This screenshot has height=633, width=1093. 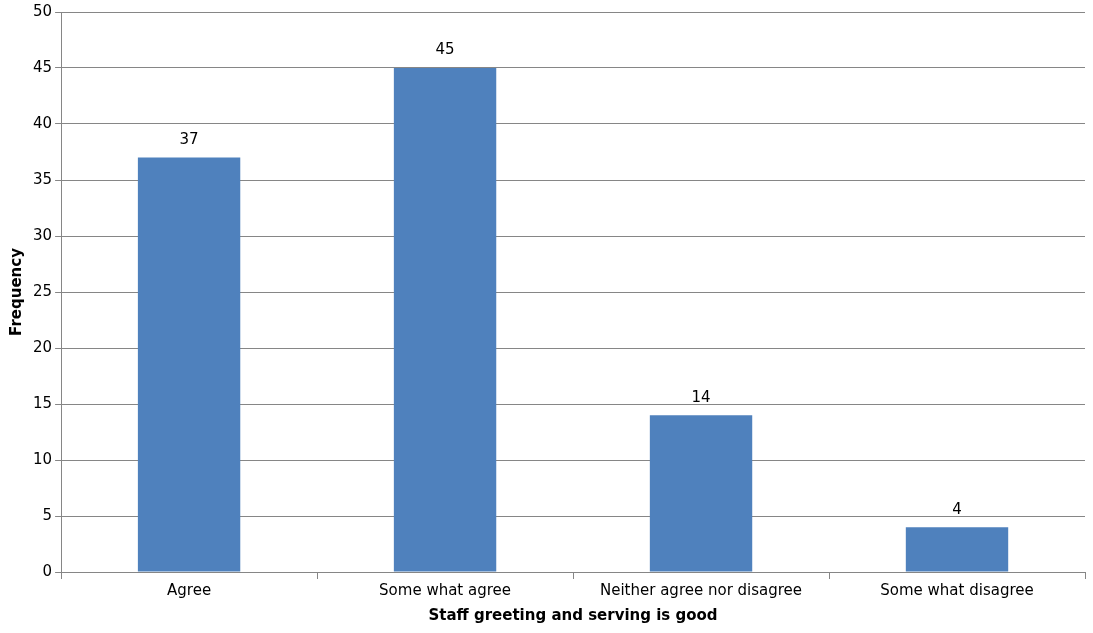 I want to click on data-label: 37, so click(x=189, y=138).